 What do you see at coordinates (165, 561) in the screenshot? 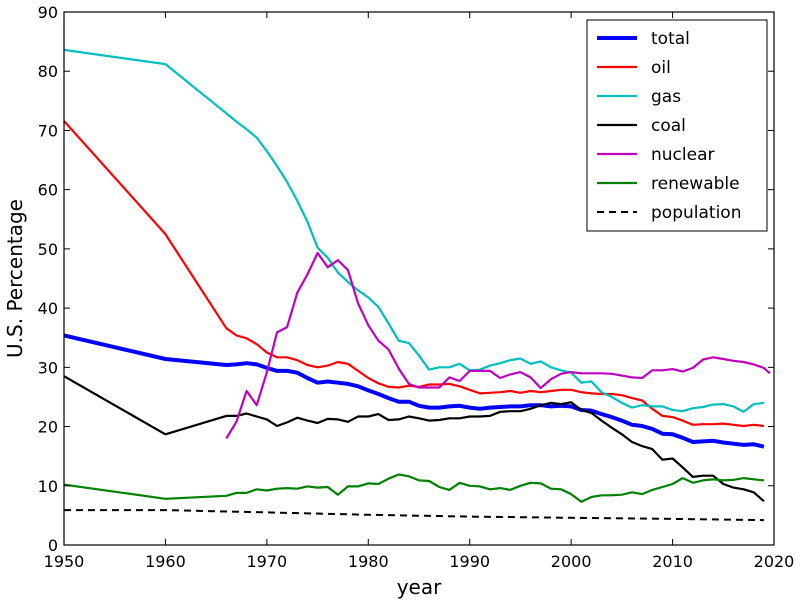
I see `x-tick-label: 1960` at bounding box center [165, 561].